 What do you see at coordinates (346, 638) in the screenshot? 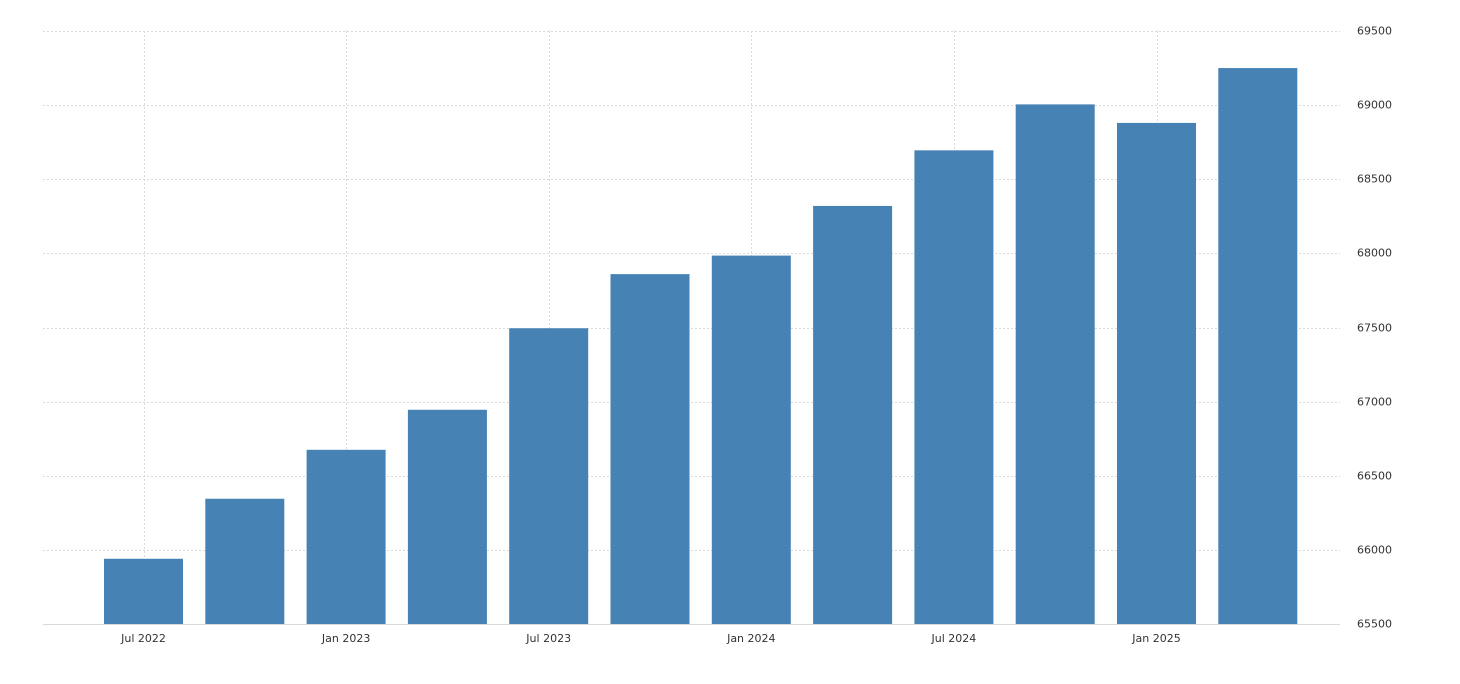
I see `x-tick-label: Jan 2023` at bounding box center [346, 638].